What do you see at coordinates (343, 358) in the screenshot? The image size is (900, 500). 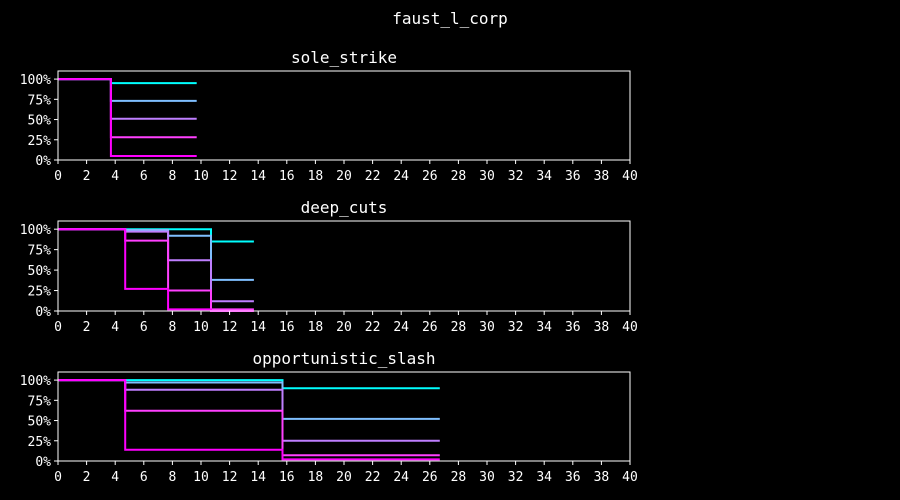 I see `subplot-title: opportunistic_slash` at bounding box center [343, 358].